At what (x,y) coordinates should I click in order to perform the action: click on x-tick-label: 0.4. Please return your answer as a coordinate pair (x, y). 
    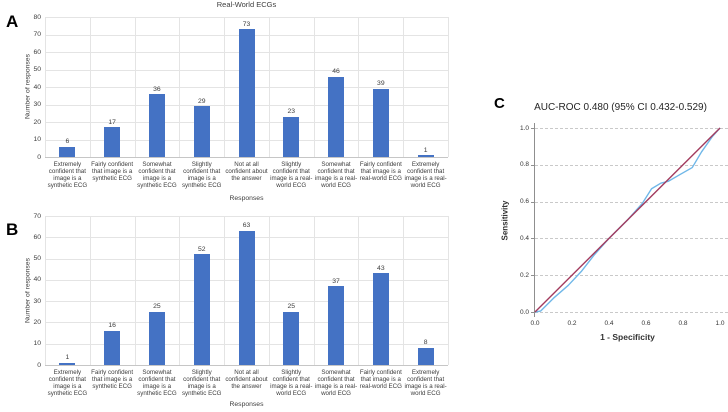
    Looking at the image, I should click on (609, 323).